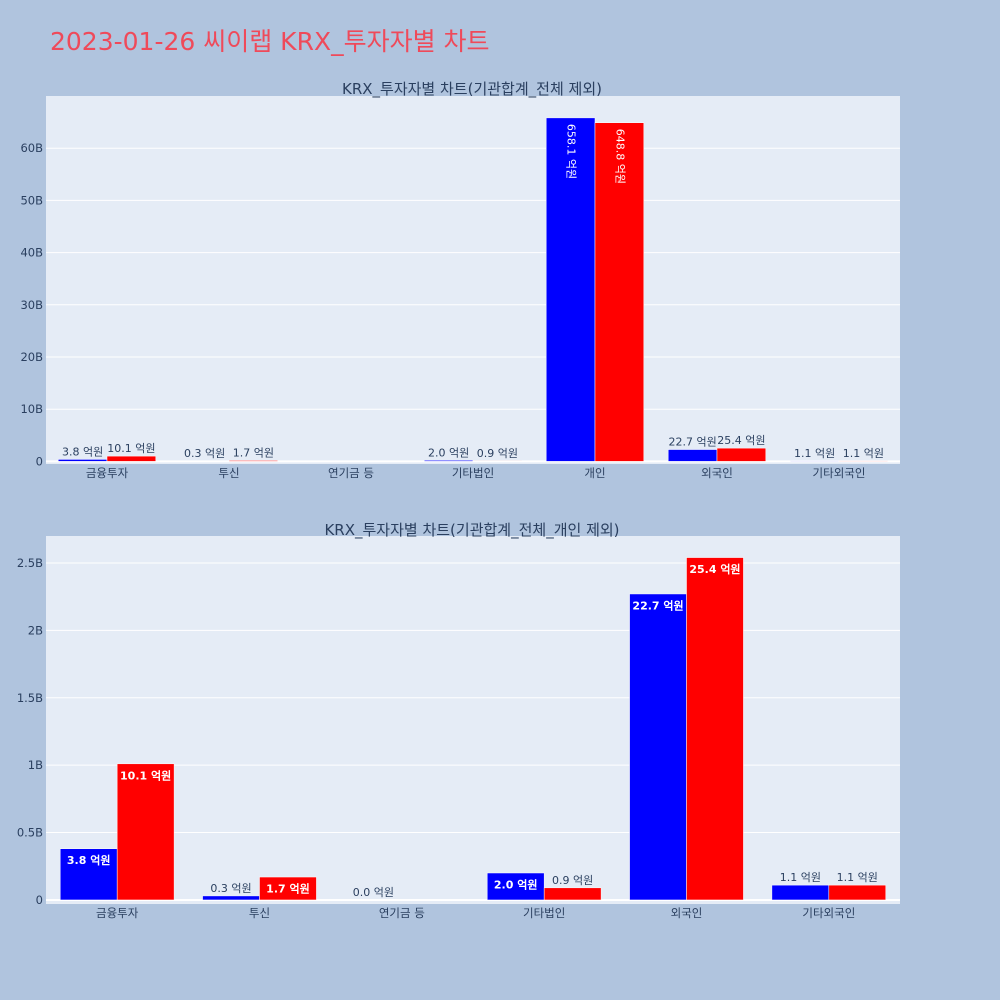  Describe the element at coordinates (31, 253) in the screenshot. I see `y-tick-label: 40B` at that location.